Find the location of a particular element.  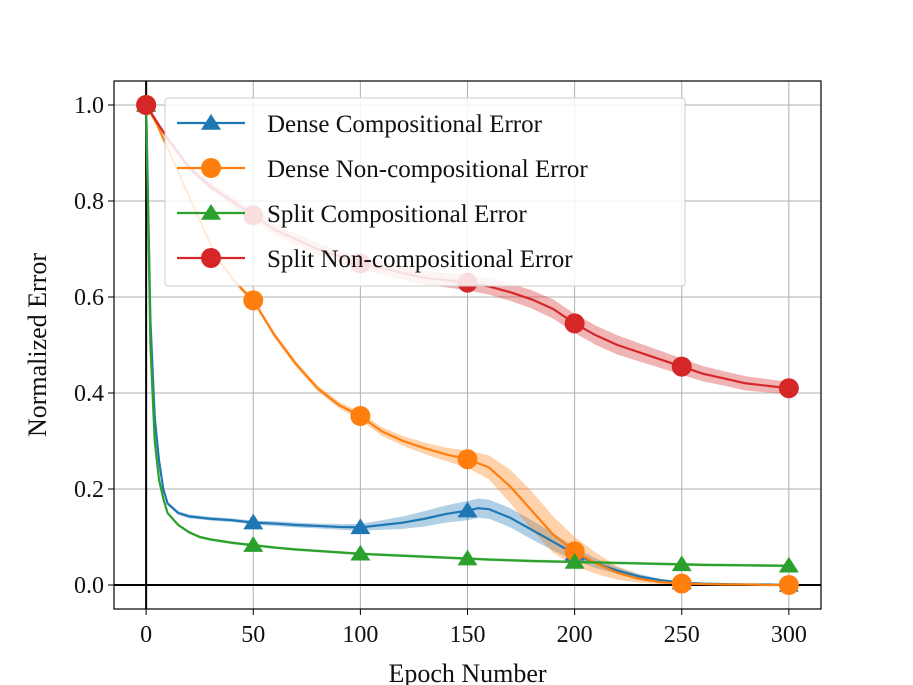

y-tick-label: 0.4 is located at coordinates (89, 394).